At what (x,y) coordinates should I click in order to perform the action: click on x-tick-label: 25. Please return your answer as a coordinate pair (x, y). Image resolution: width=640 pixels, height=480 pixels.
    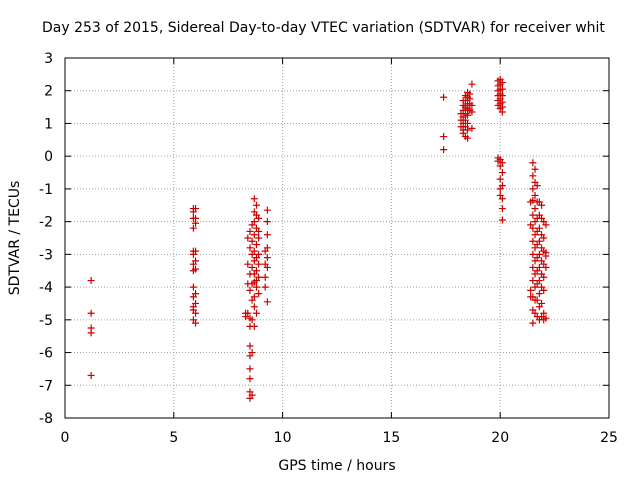
    Looking at the image, I should click on (609, 438).